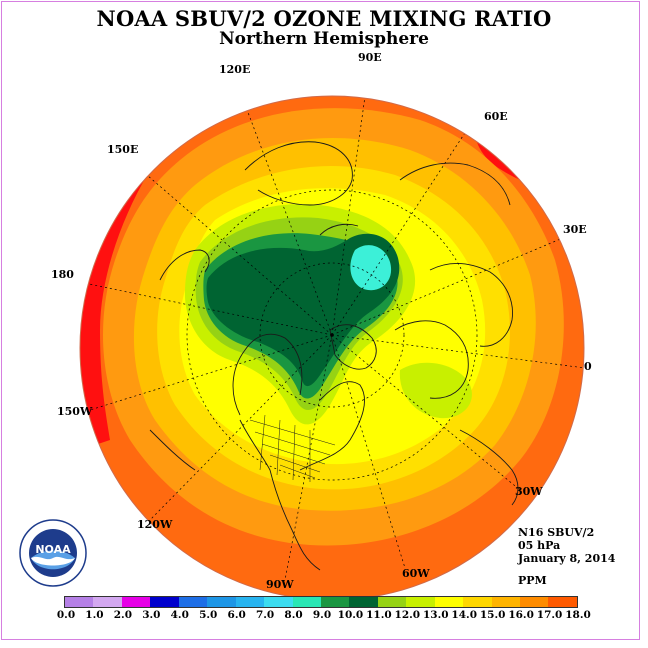  Describe the element at coordinates (578, 615) in the screenshot. I see `colorbar-tick-label: 18.0` at that location.